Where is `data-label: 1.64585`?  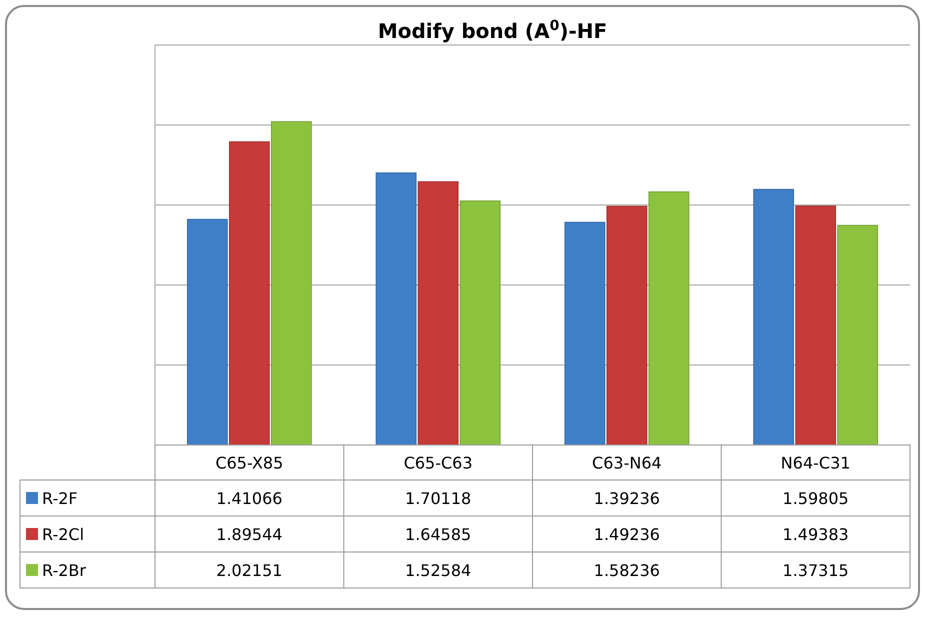
data-label: 1.64585 is located at coordinates (438, 534).